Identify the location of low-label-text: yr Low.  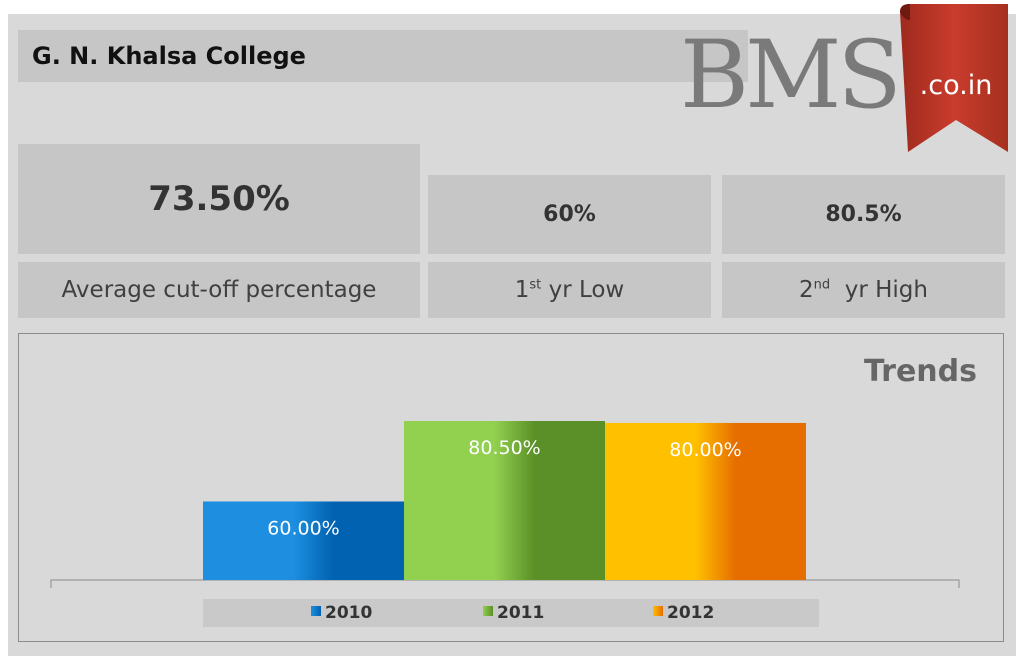
(583, 290).